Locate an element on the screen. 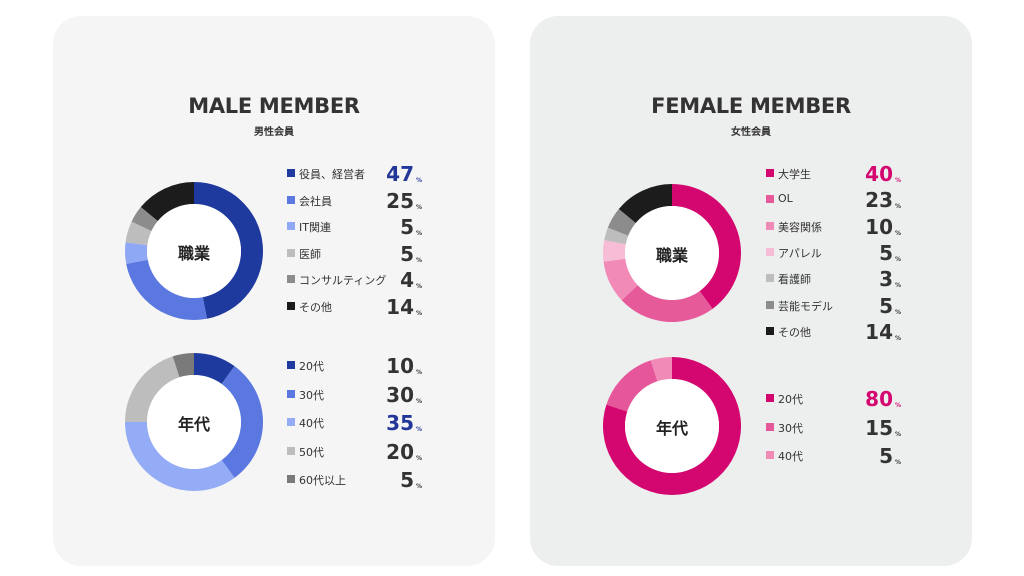 This screenshot has height=576, width=1024. donut-slice-60代以上 is located at coordinates (183, 365).